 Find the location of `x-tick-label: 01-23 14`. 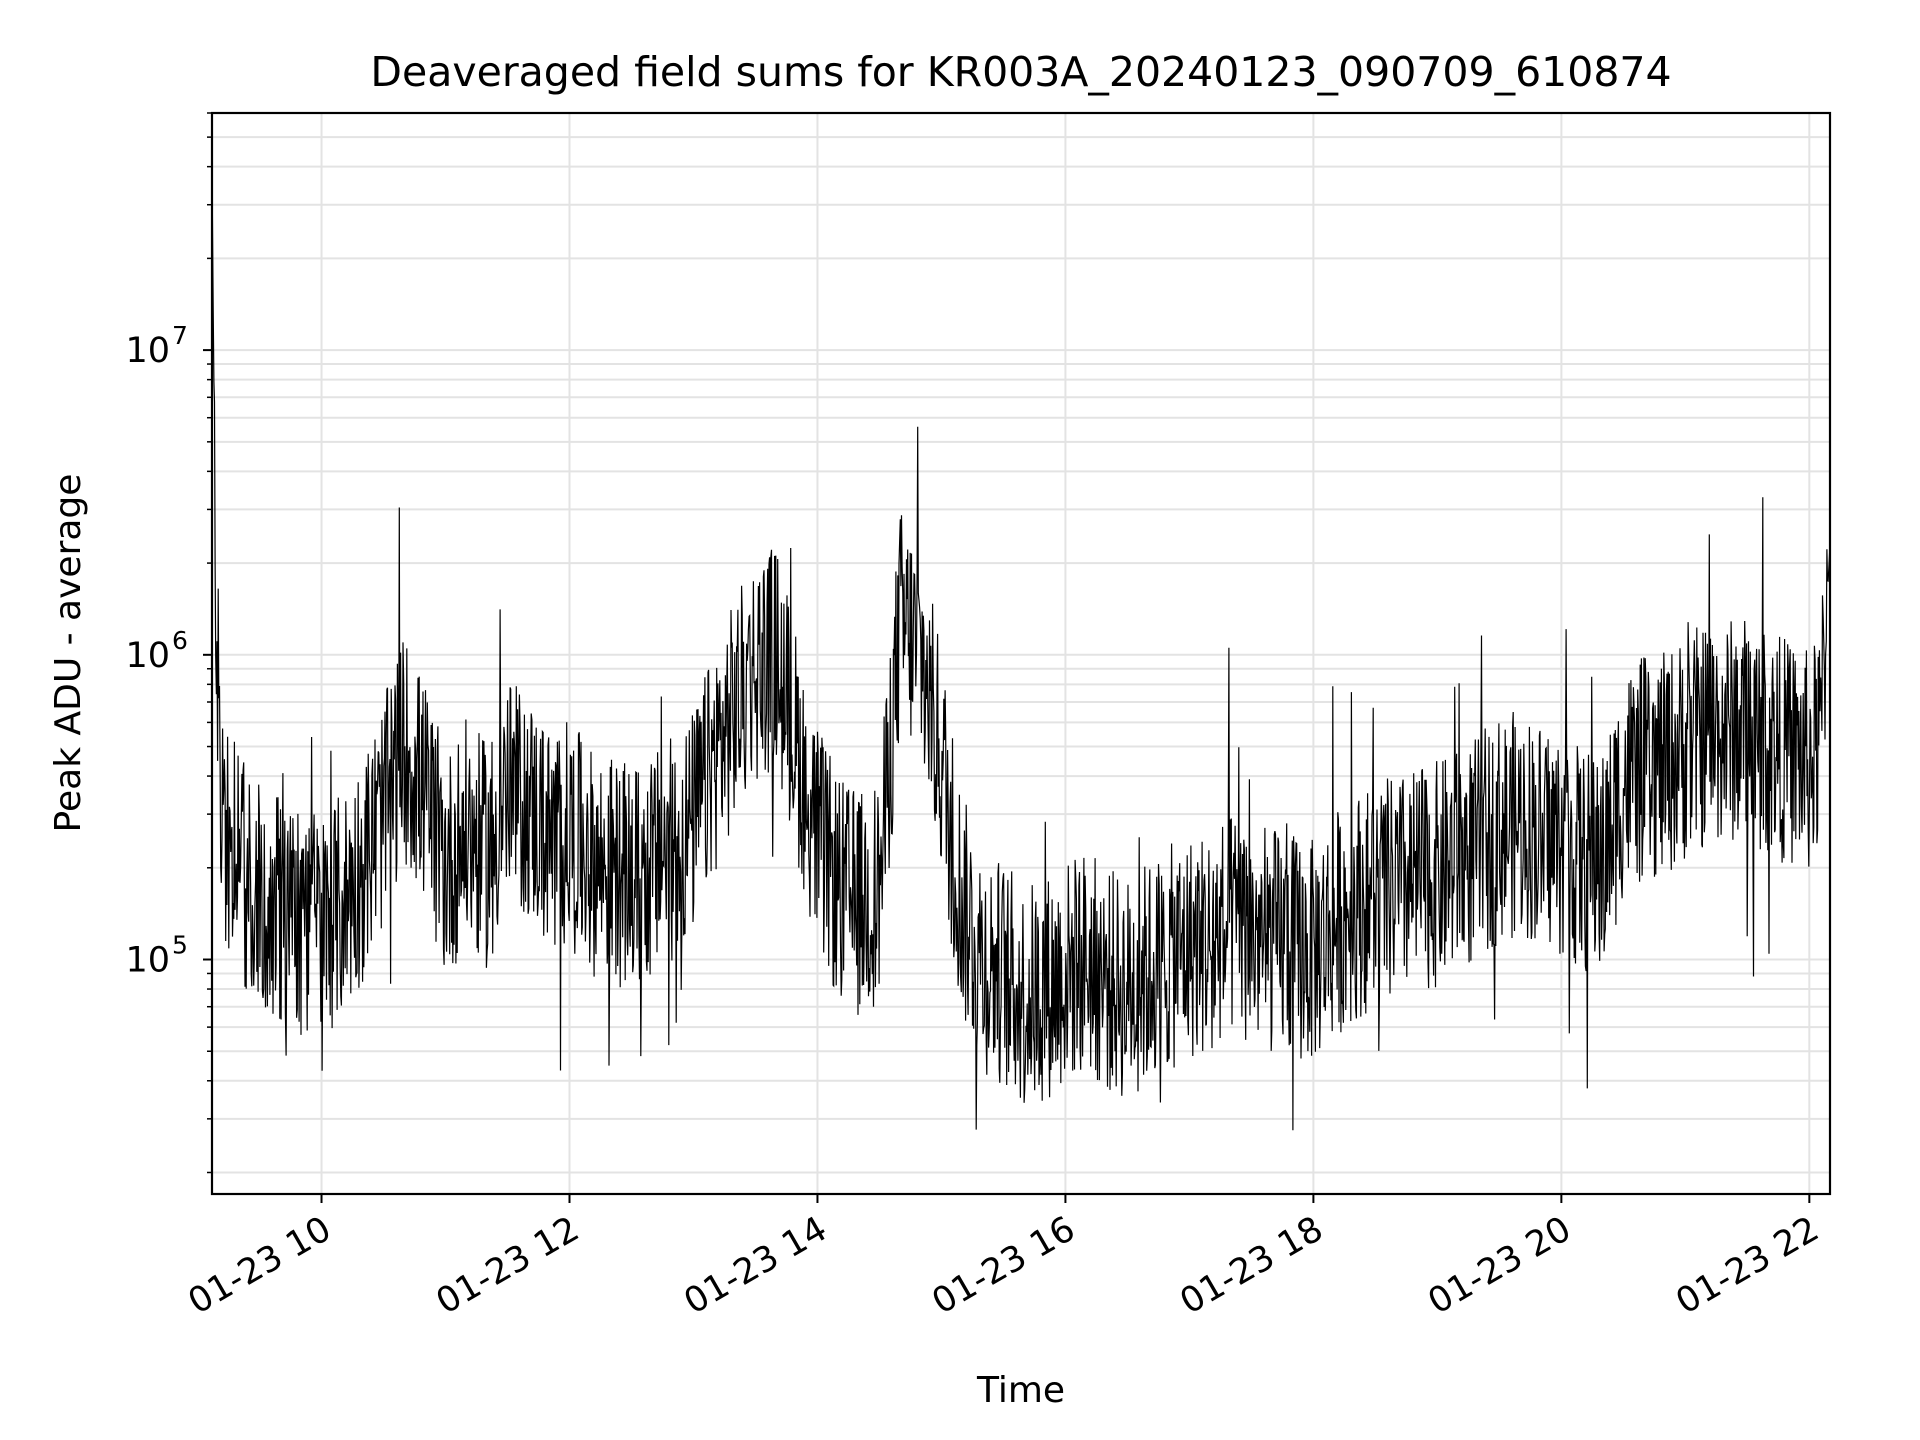

x-tick-label: 01-23 14 is located at coordinates (756, 1265).